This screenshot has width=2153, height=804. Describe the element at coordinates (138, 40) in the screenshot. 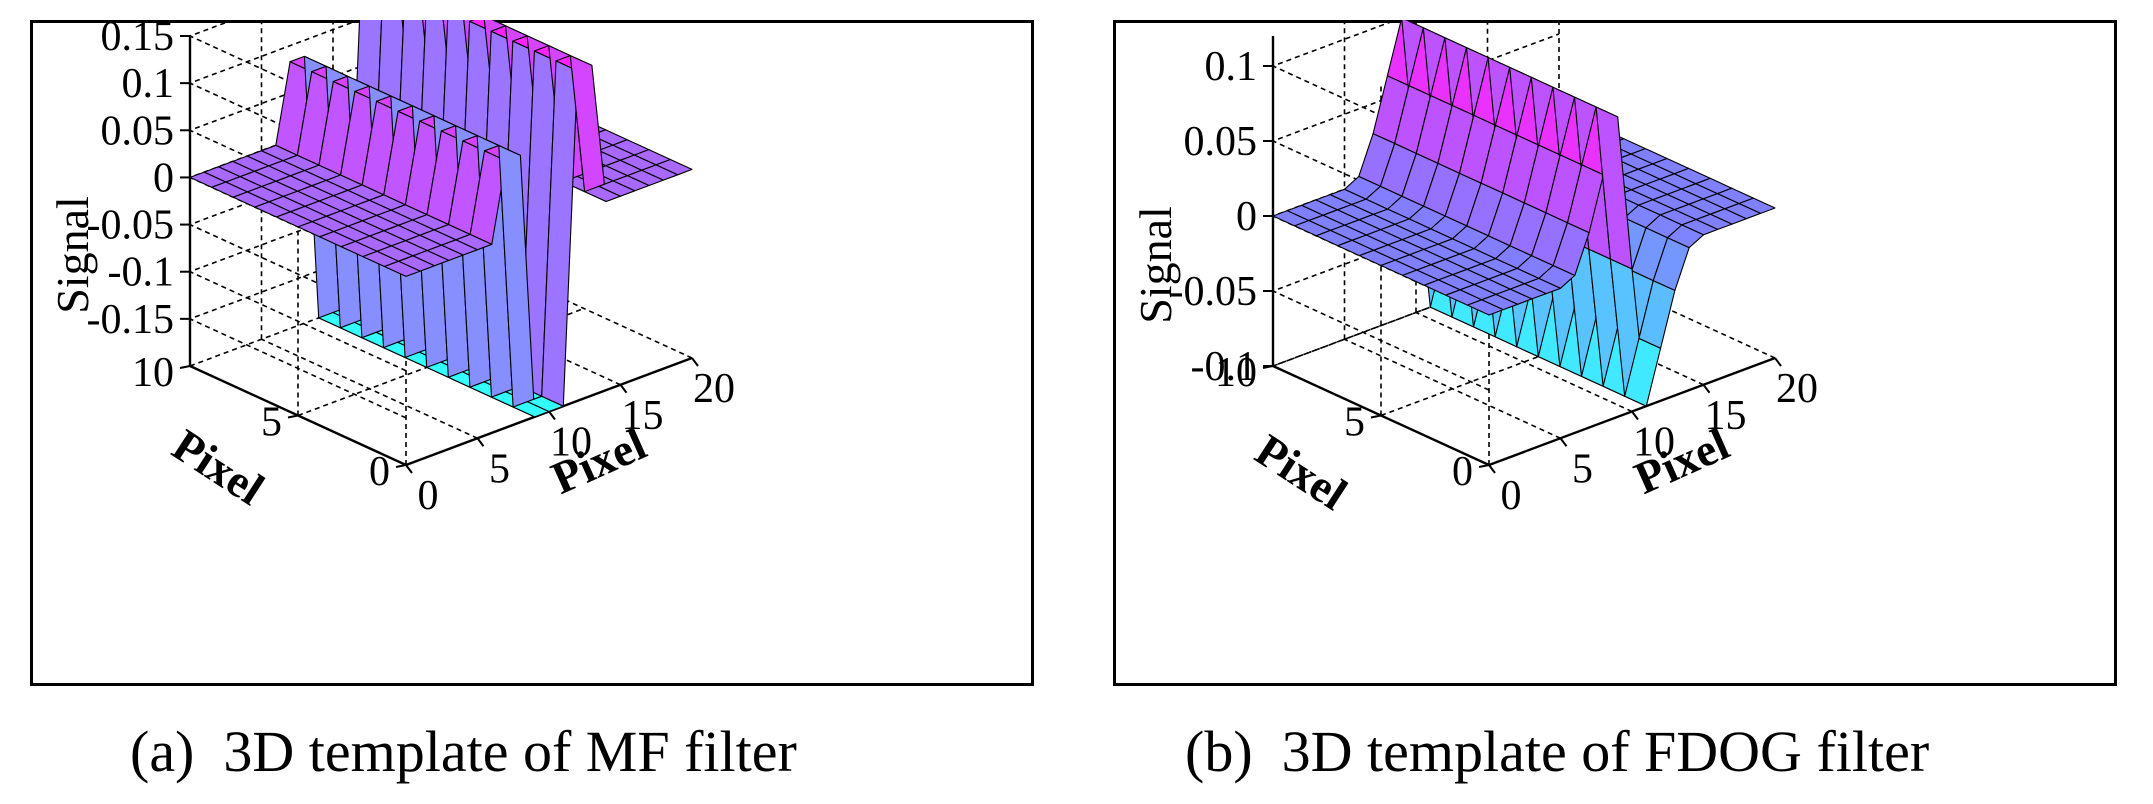

I see `z-tick-label: 0.15` at that location.